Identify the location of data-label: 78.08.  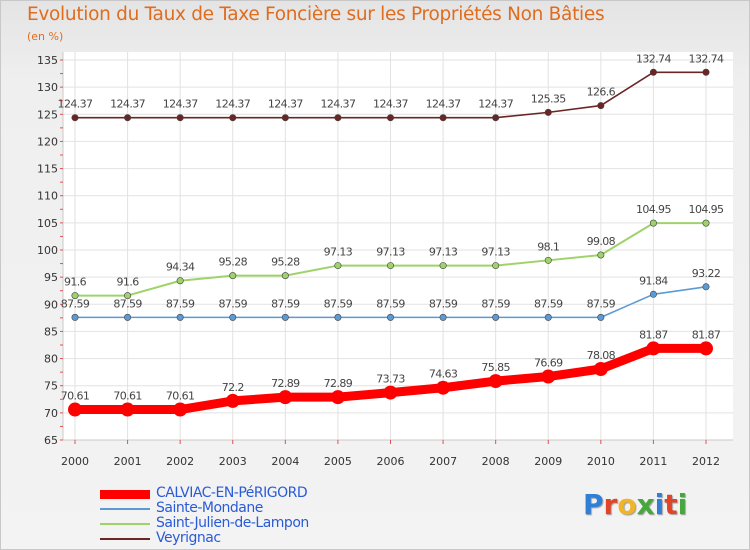
(601, 355).